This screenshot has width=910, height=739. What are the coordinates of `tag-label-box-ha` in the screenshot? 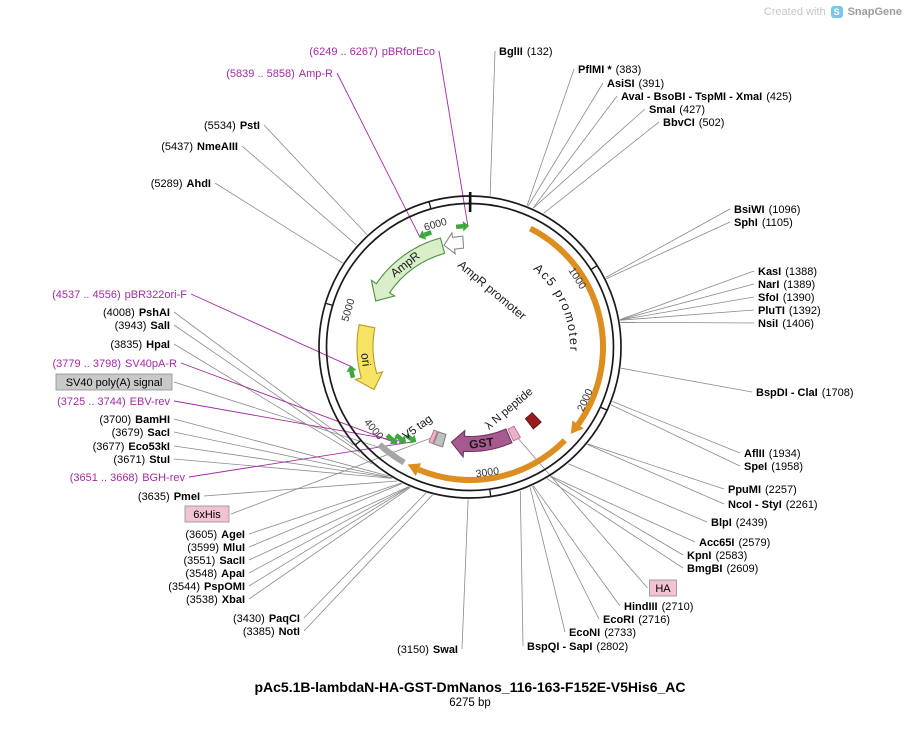 It's located at (663, 588).